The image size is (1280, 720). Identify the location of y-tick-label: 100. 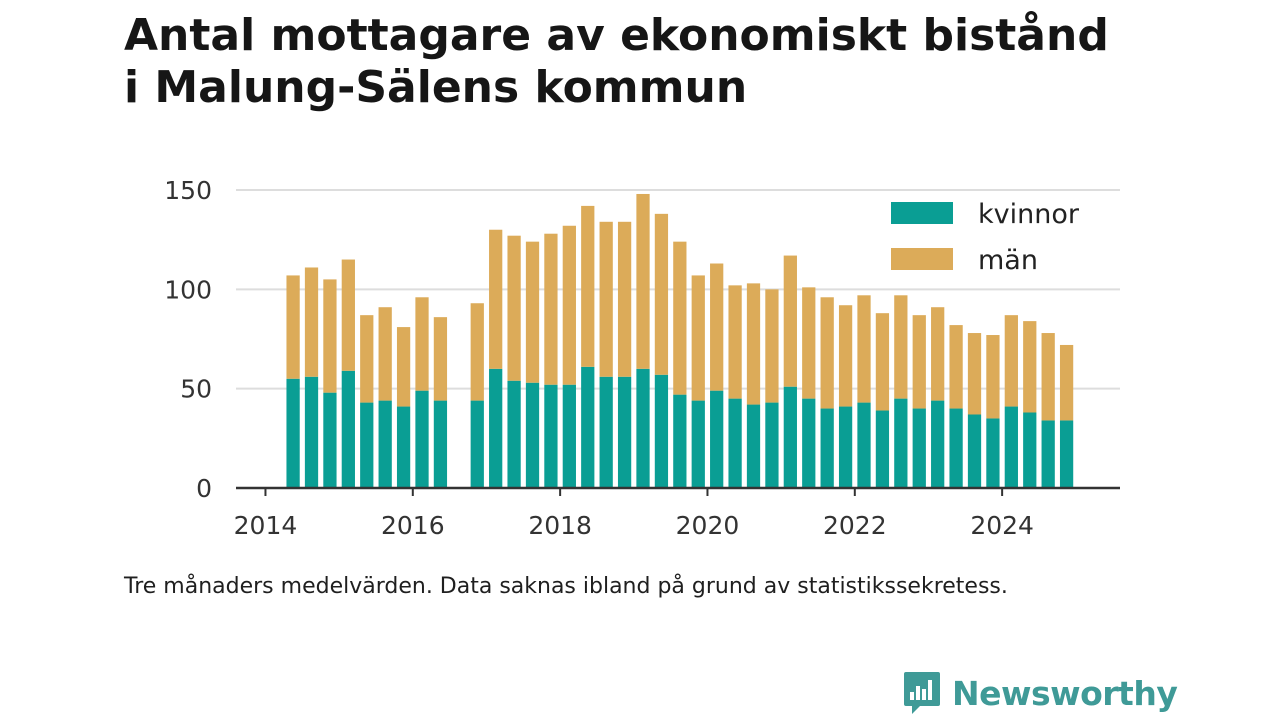
(188, 289).